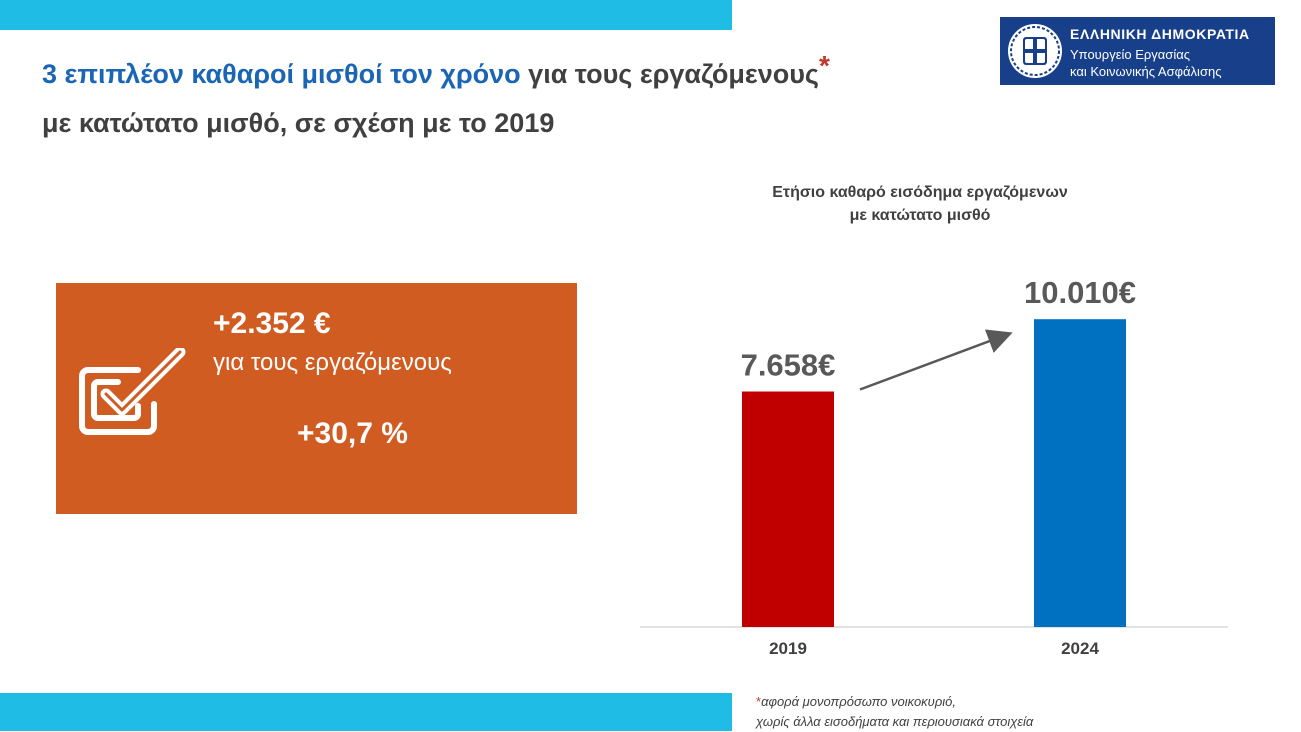  Describe the element at coordinates (824, 65) in the screenshot. I see `title-asterisk: *` at that location.